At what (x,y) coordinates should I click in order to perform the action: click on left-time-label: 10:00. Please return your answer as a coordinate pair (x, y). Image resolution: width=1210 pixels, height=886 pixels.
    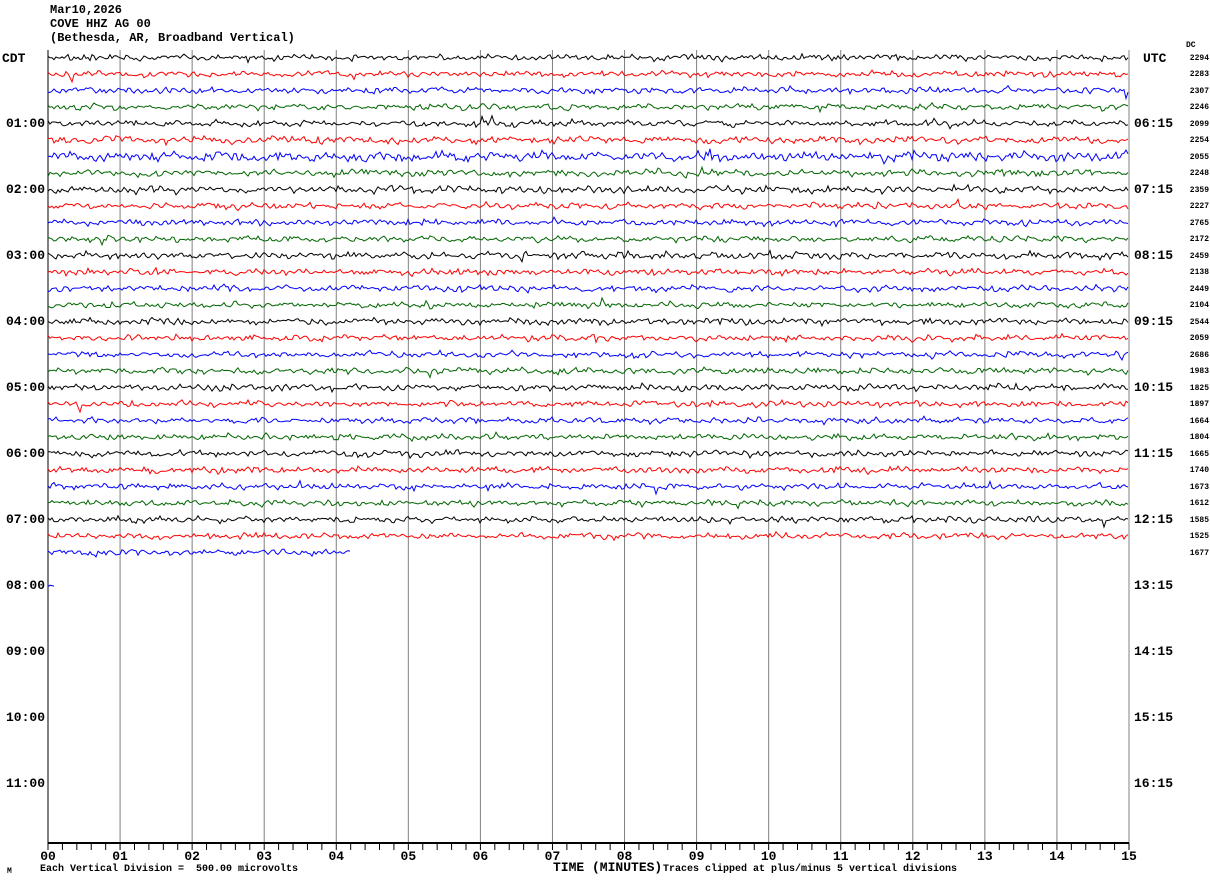
    Looking at the image, I should click on (25, 717).